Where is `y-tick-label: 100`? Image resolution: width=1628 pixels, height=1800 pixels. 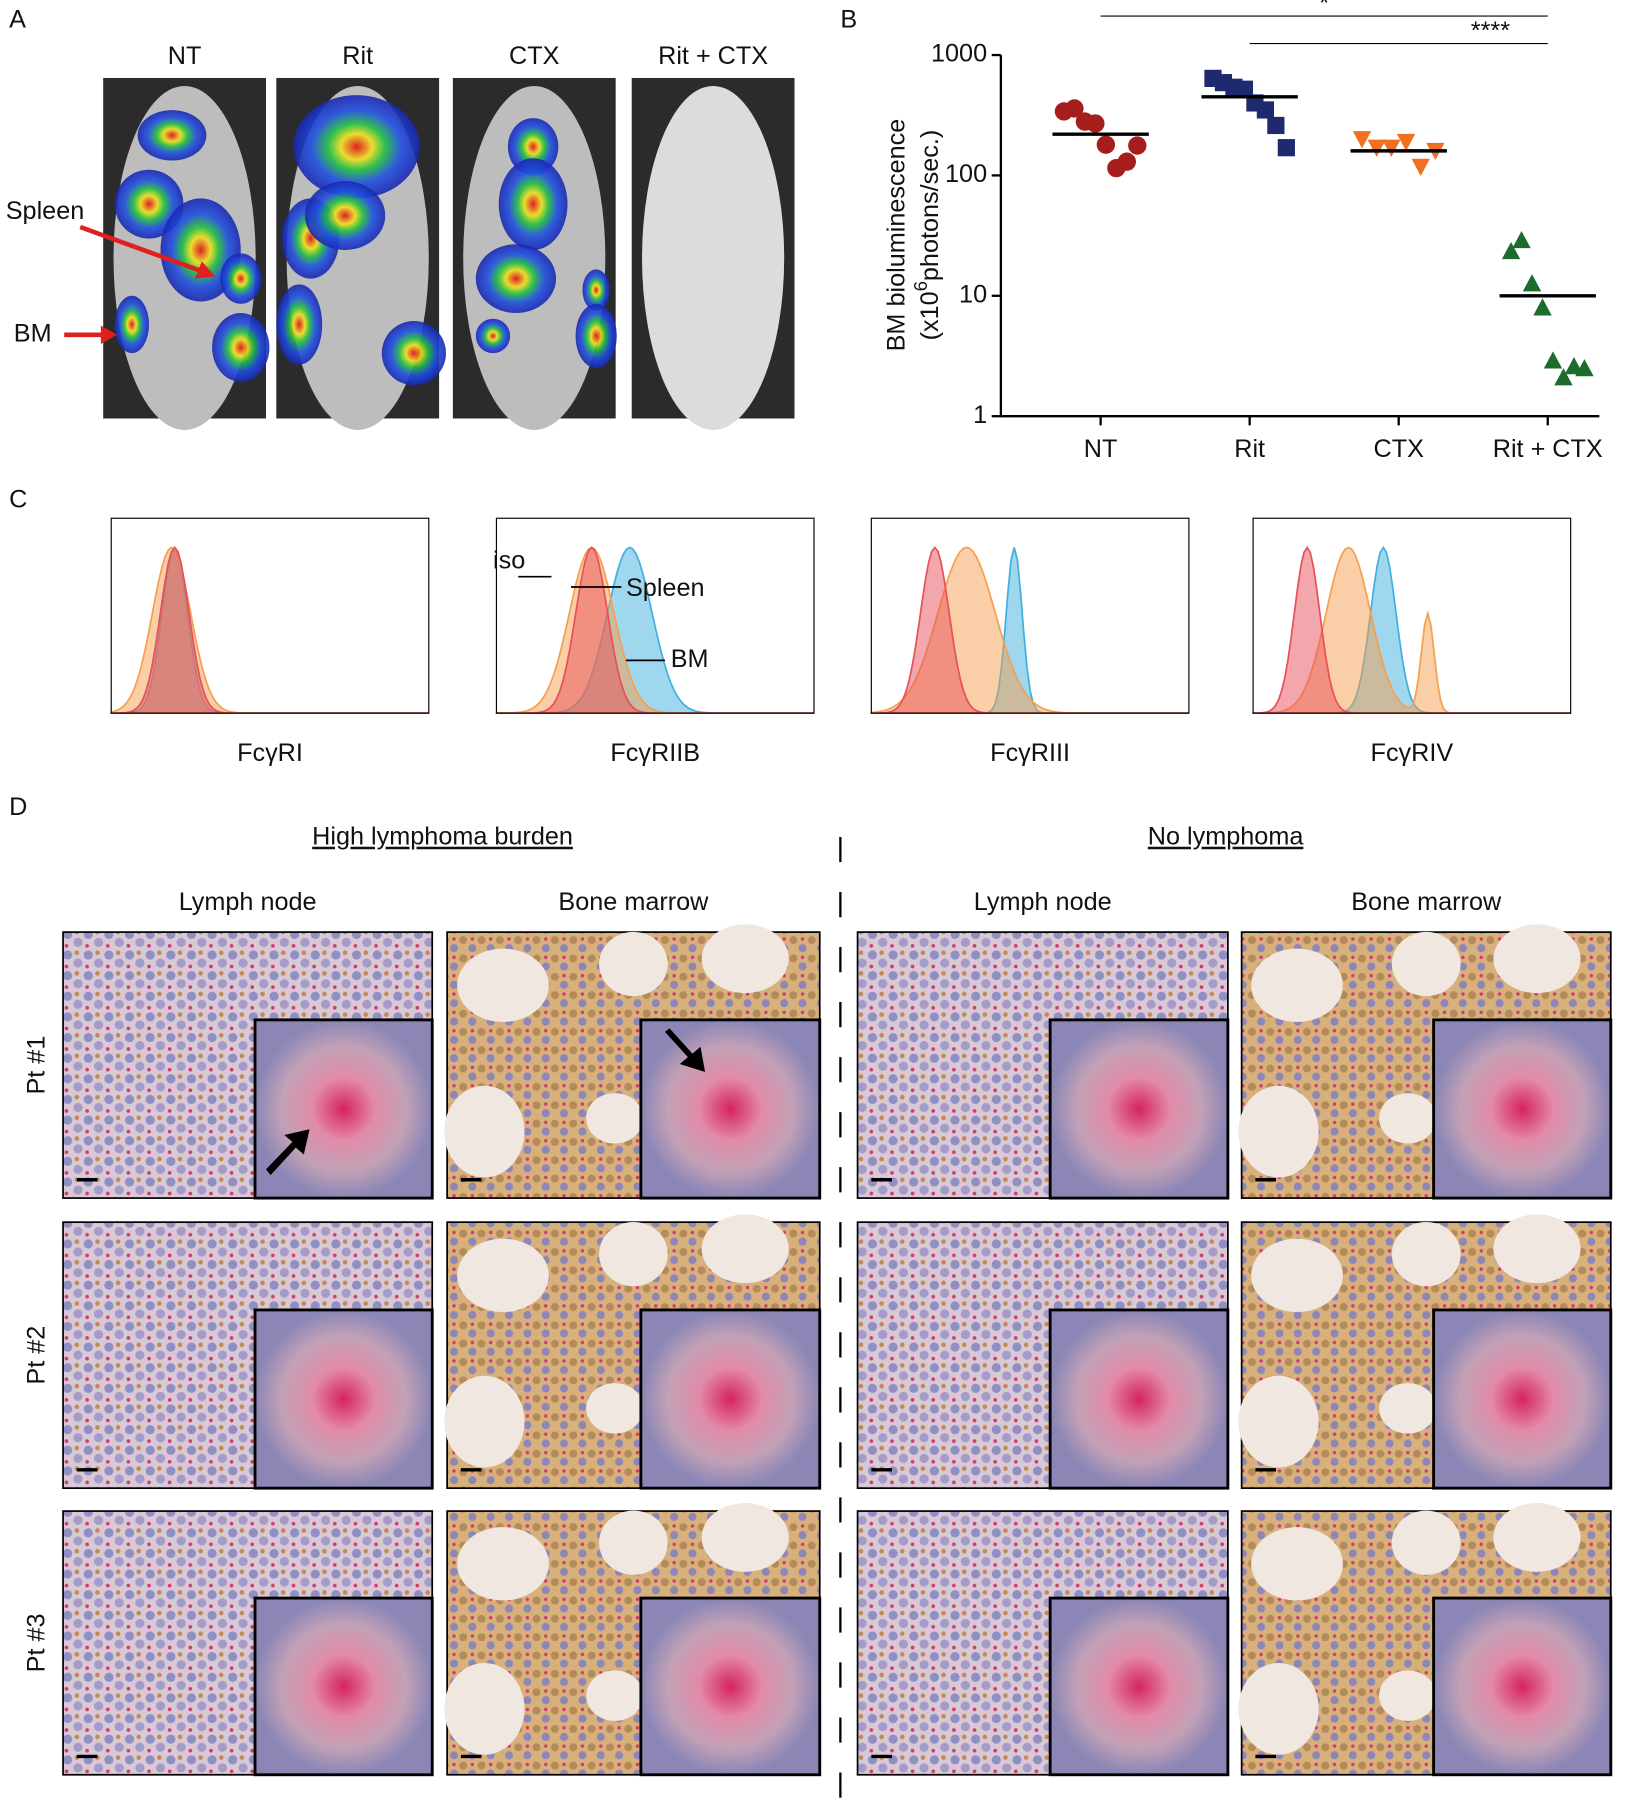
y-tick-label: 100 is located at coordinates (966, 174).